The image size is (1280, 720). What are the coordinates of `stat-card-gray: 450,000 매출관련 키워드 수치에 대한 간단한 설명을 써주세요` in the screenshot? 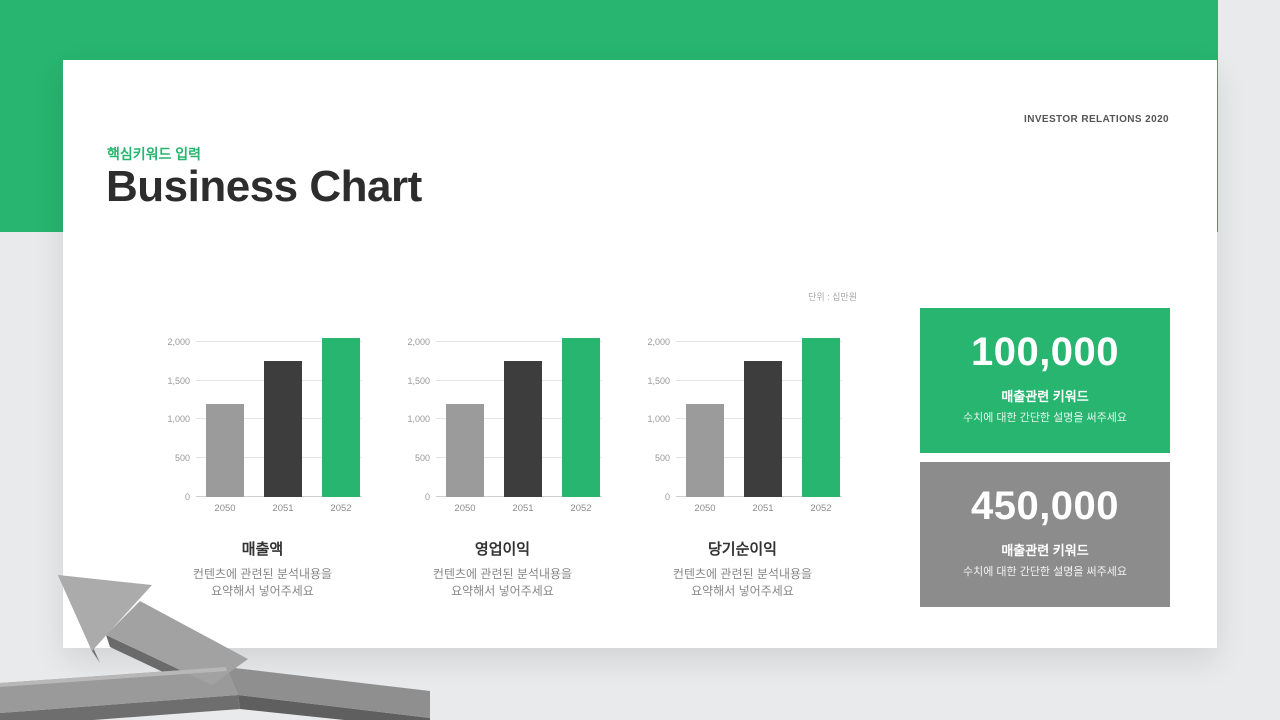 It's located at (1045, 534).